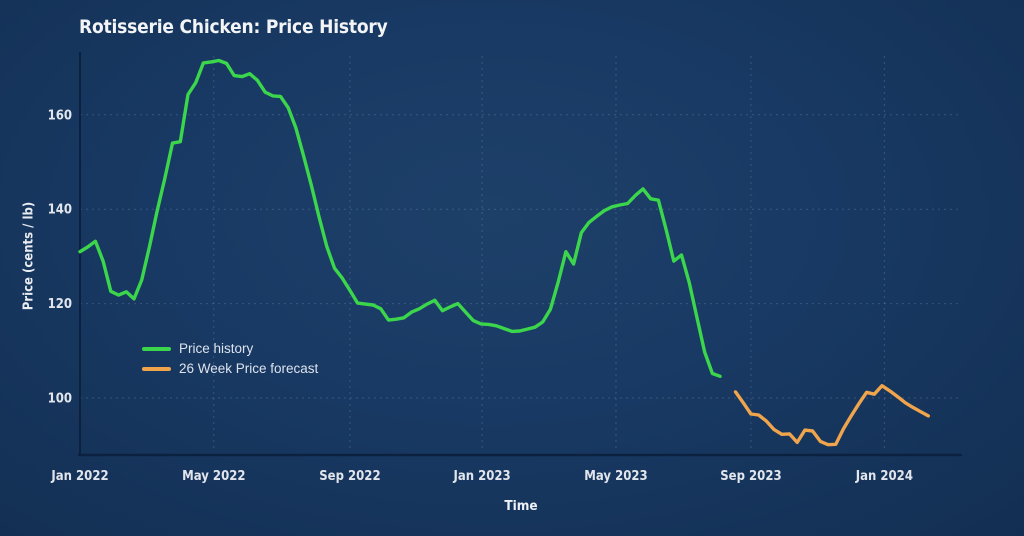 The width and height of the screenshot is (1024, 536). Describe the element at coordinates (831, 415) in the screenshot. I see `forecast-line` at that location.